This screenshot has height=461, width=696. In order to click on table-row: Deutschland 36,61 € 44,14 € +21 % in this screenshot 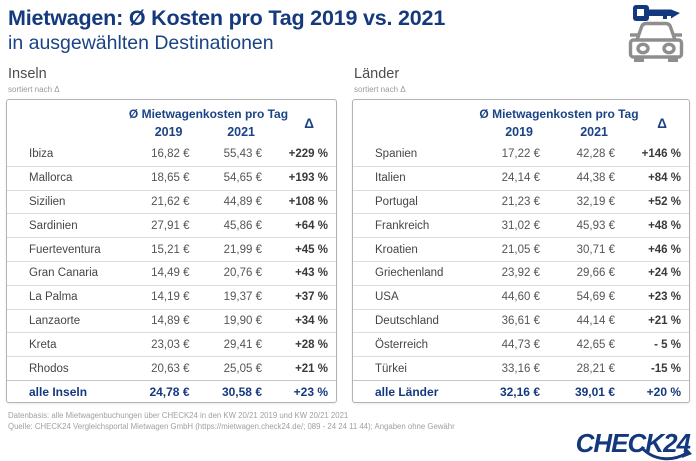, I will do `click(521, 320)`.